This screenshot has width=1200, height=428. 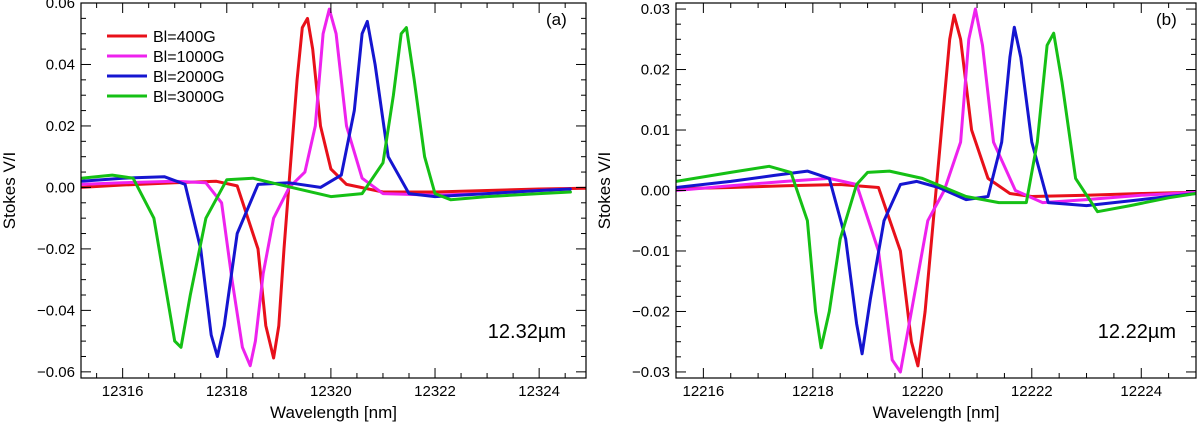 I want to click on legend-entry: Bl=1000G, so click(x=189, y=57).